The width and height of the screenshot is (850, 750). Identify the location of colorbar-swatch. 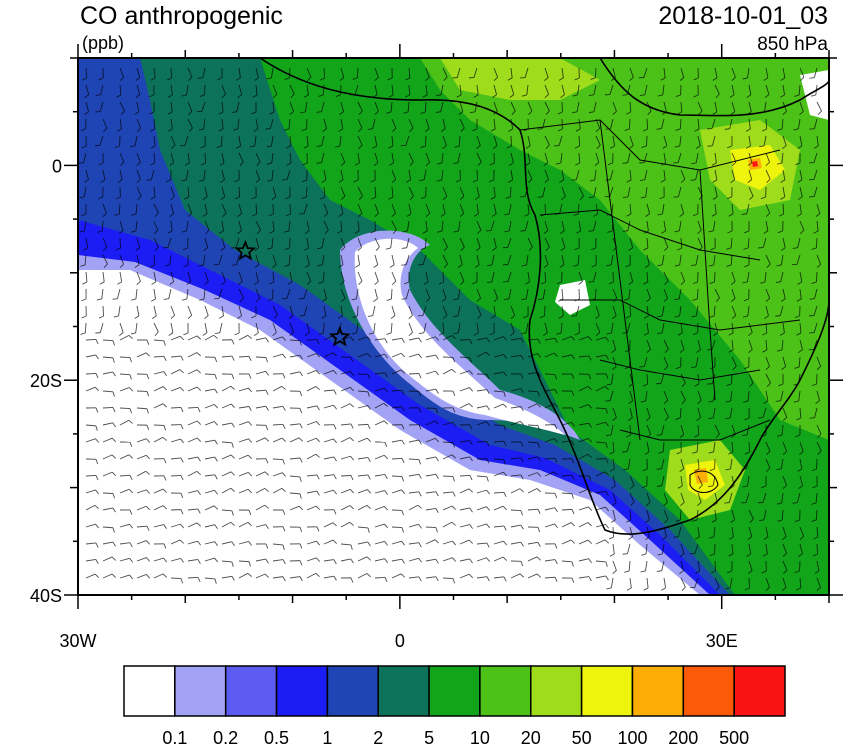
(251, 691).